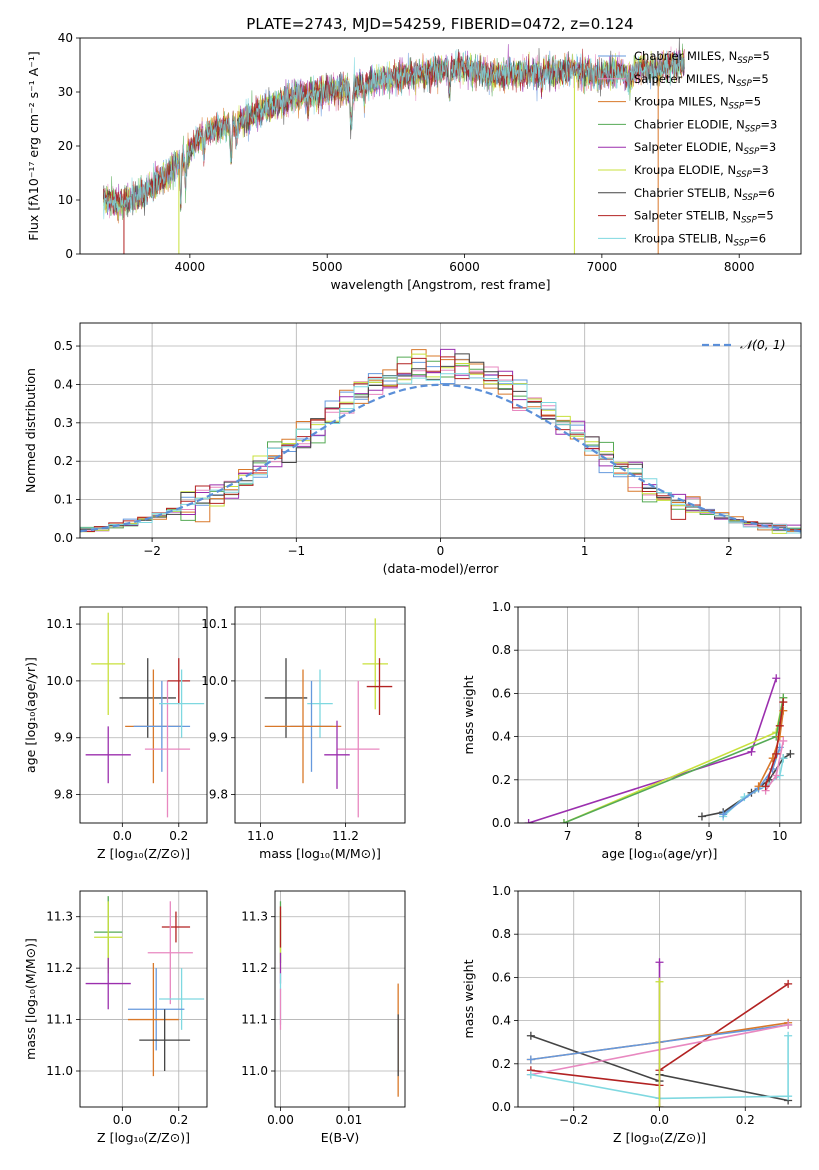 The height and width of the screenshot is (1170, 819). I want to click on legend-label-tail: =6, so click(766, 193).